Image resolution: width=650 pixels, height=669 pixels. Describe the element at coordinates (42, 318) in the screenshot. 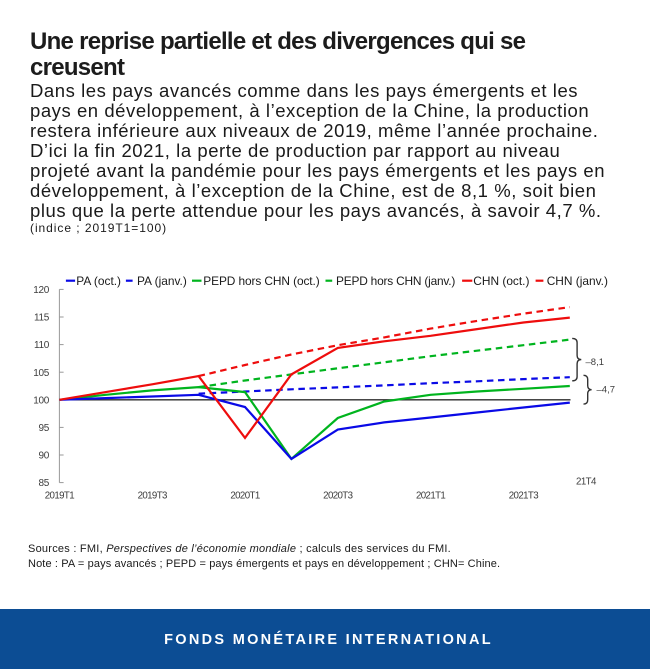

I see `svg-text: 115` at that location.